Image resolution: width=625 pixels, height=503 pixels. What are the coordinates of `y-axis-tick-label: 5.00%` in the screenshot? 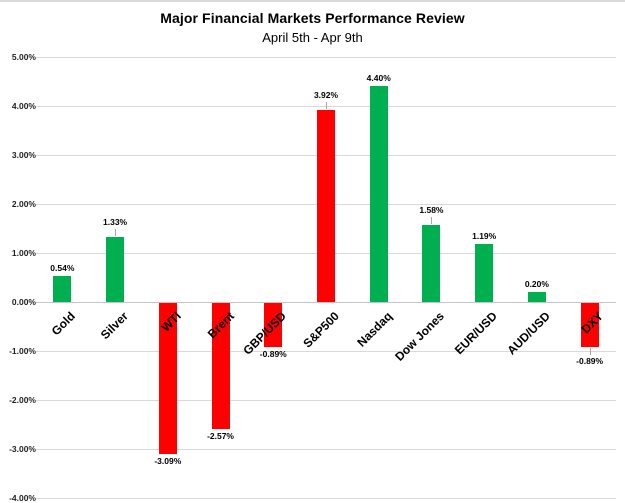 It's located at (23, 57).